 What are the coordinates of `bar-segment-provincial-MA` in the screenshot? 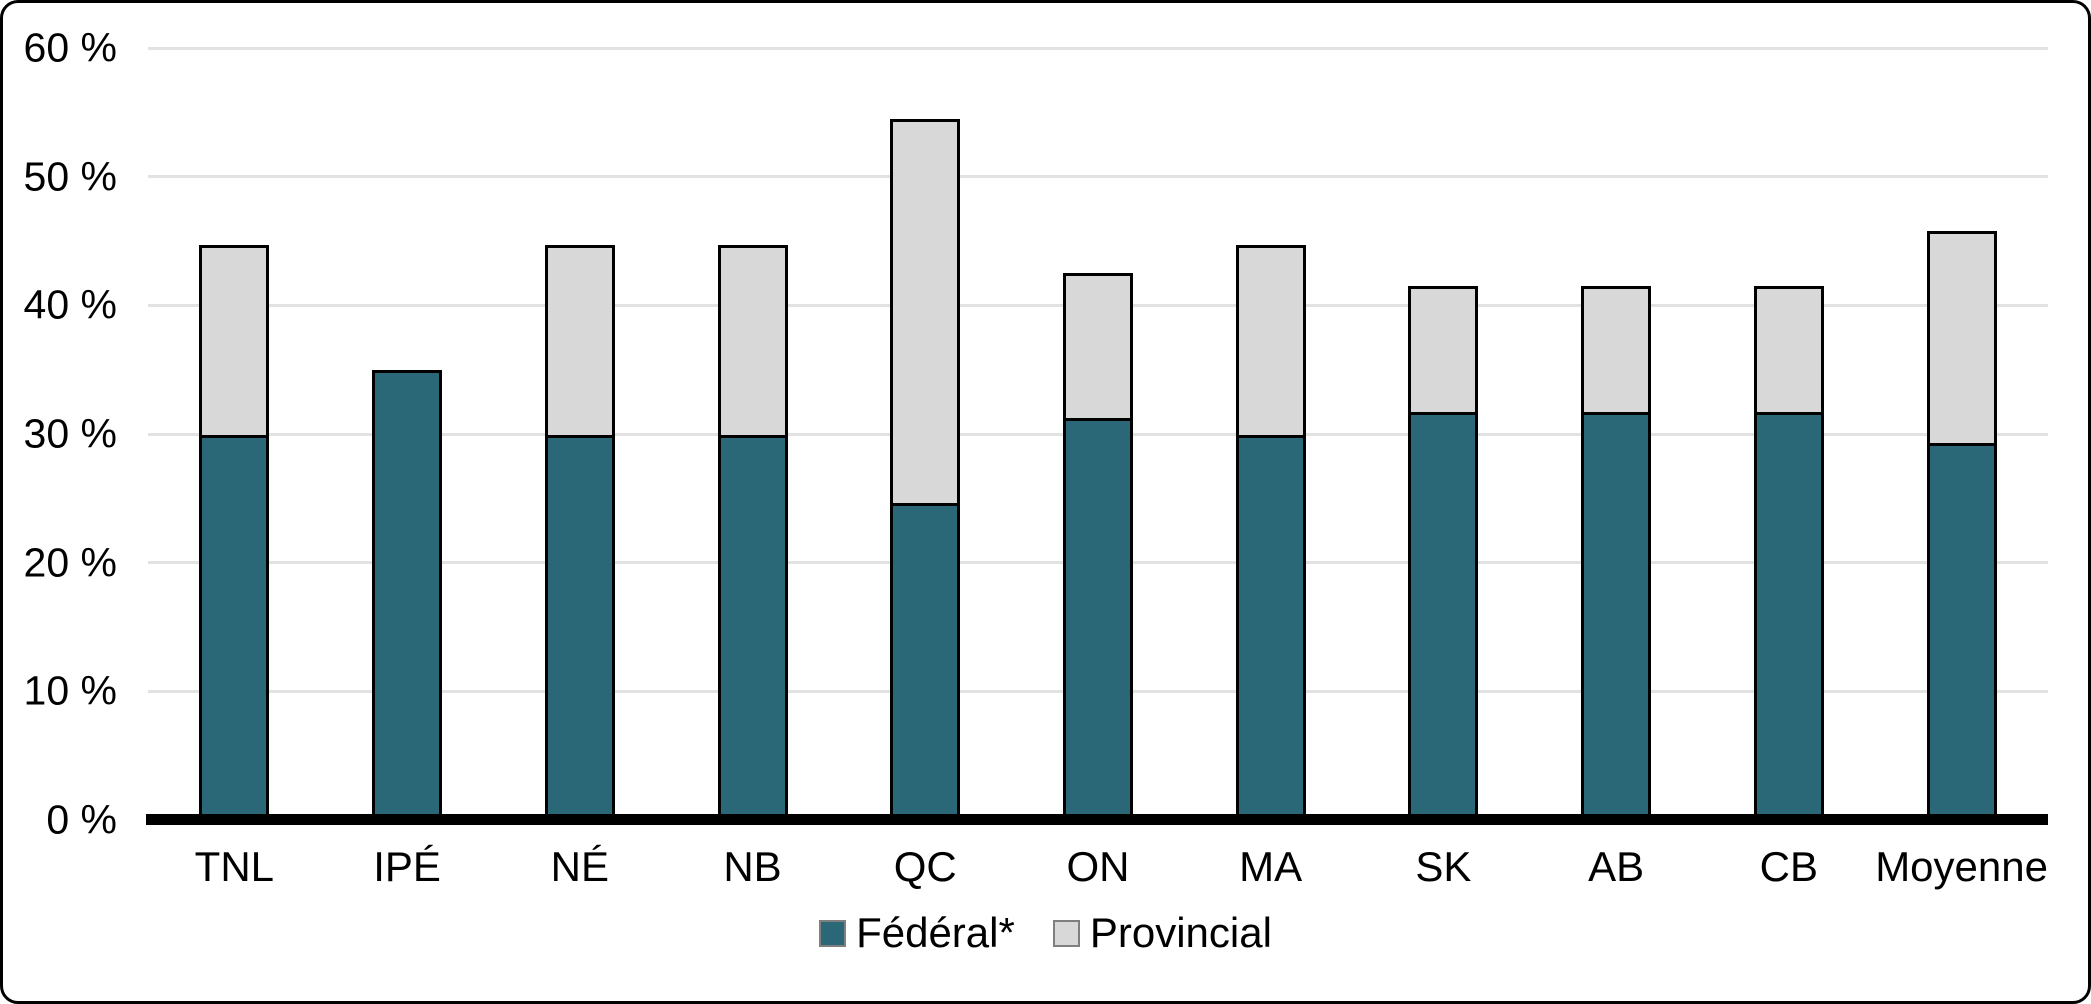 It's located at (1270, 342).